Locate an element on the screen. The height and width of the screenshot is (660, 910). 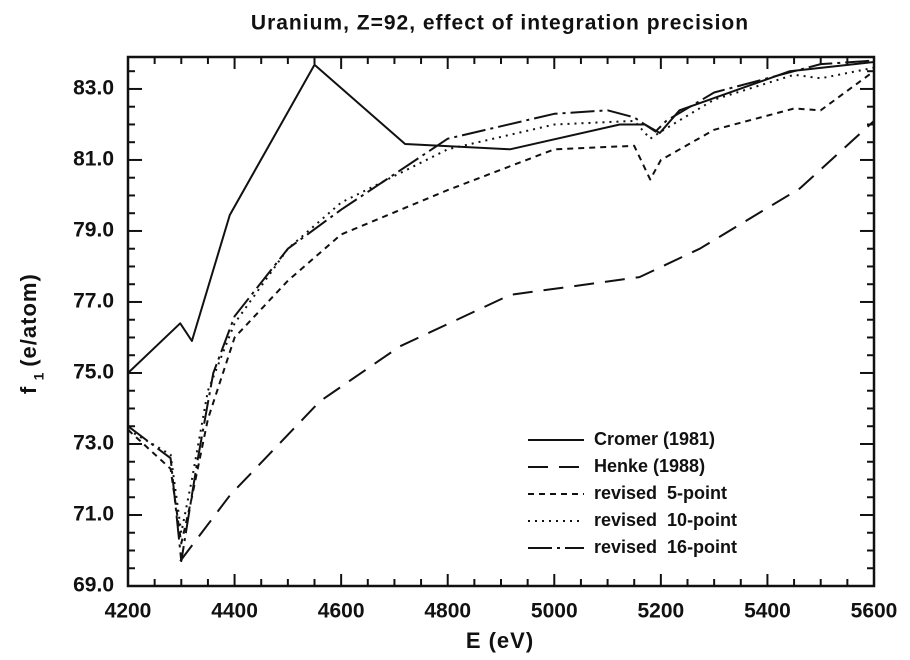
y-tick-label: 79.0 is located at coordinates (93, 230).